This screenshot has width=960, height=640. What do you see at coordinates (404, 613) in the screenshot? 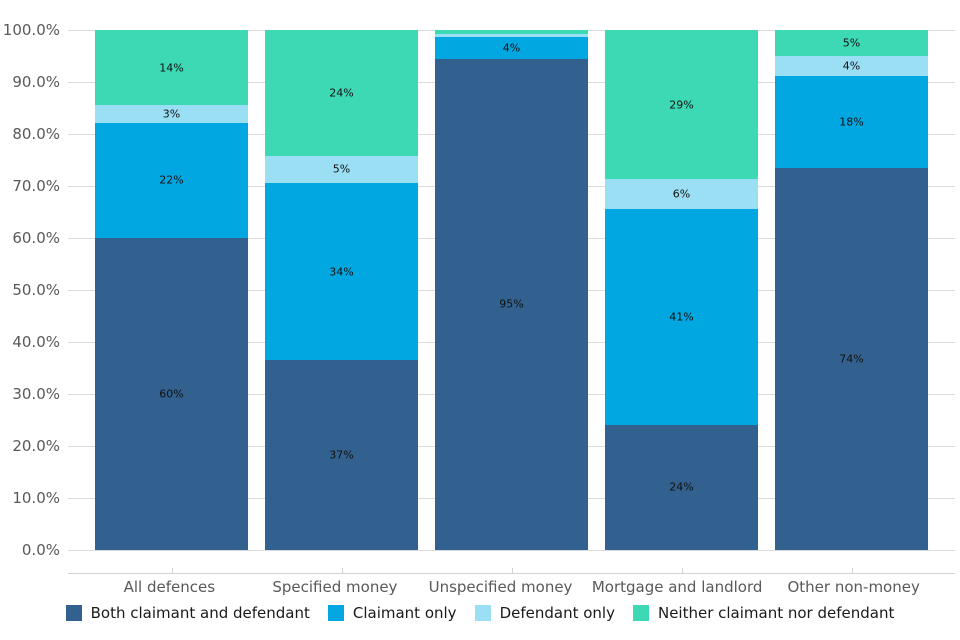
I see `legend-label: Claimant only` at bounding box center [404, 613].